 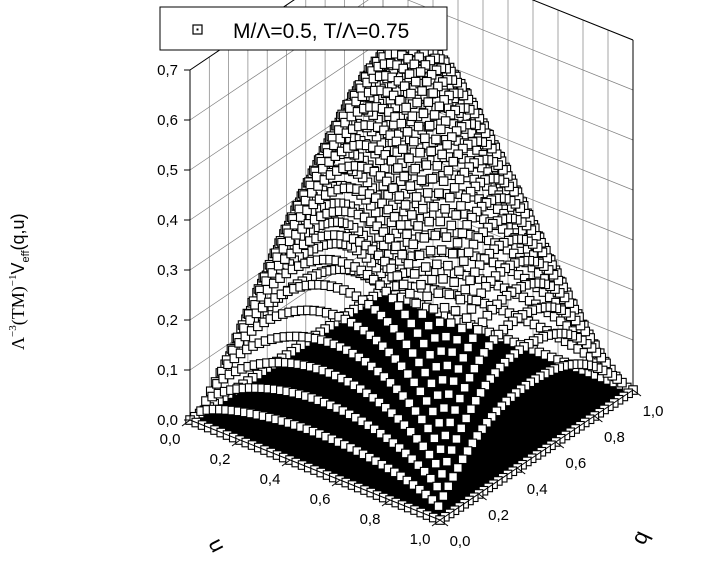 What do you see at coordinates (218, 545) in the screenshot?
I see `u-axis-label: u` at bounding box center [218, 545].